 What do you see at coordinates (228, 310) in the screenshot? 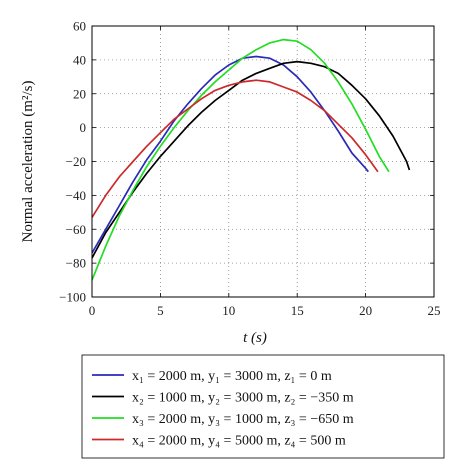
I see `x-tick-label: 10` at bounding box center [228, 310].